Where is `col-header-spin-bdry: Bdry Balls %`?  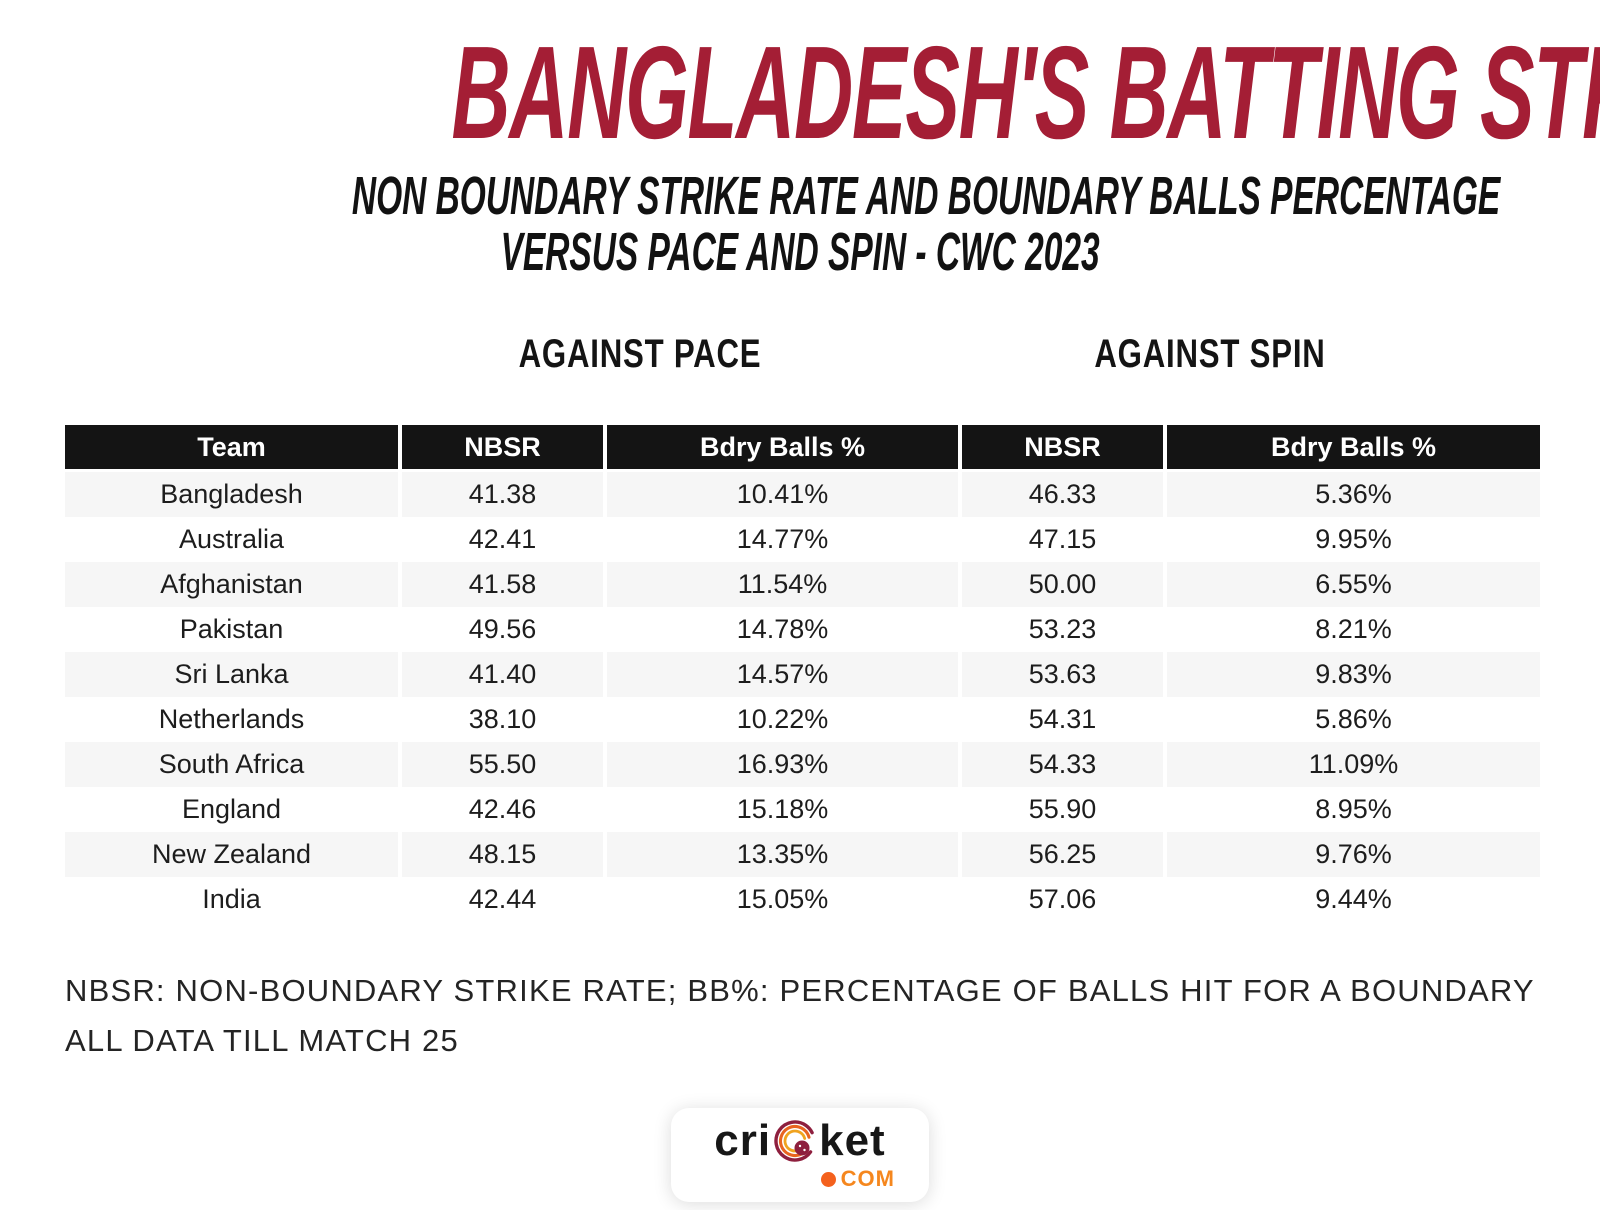
col-header-spin-bdry: Bdry Balls % is located at coordinates (1351, 448).